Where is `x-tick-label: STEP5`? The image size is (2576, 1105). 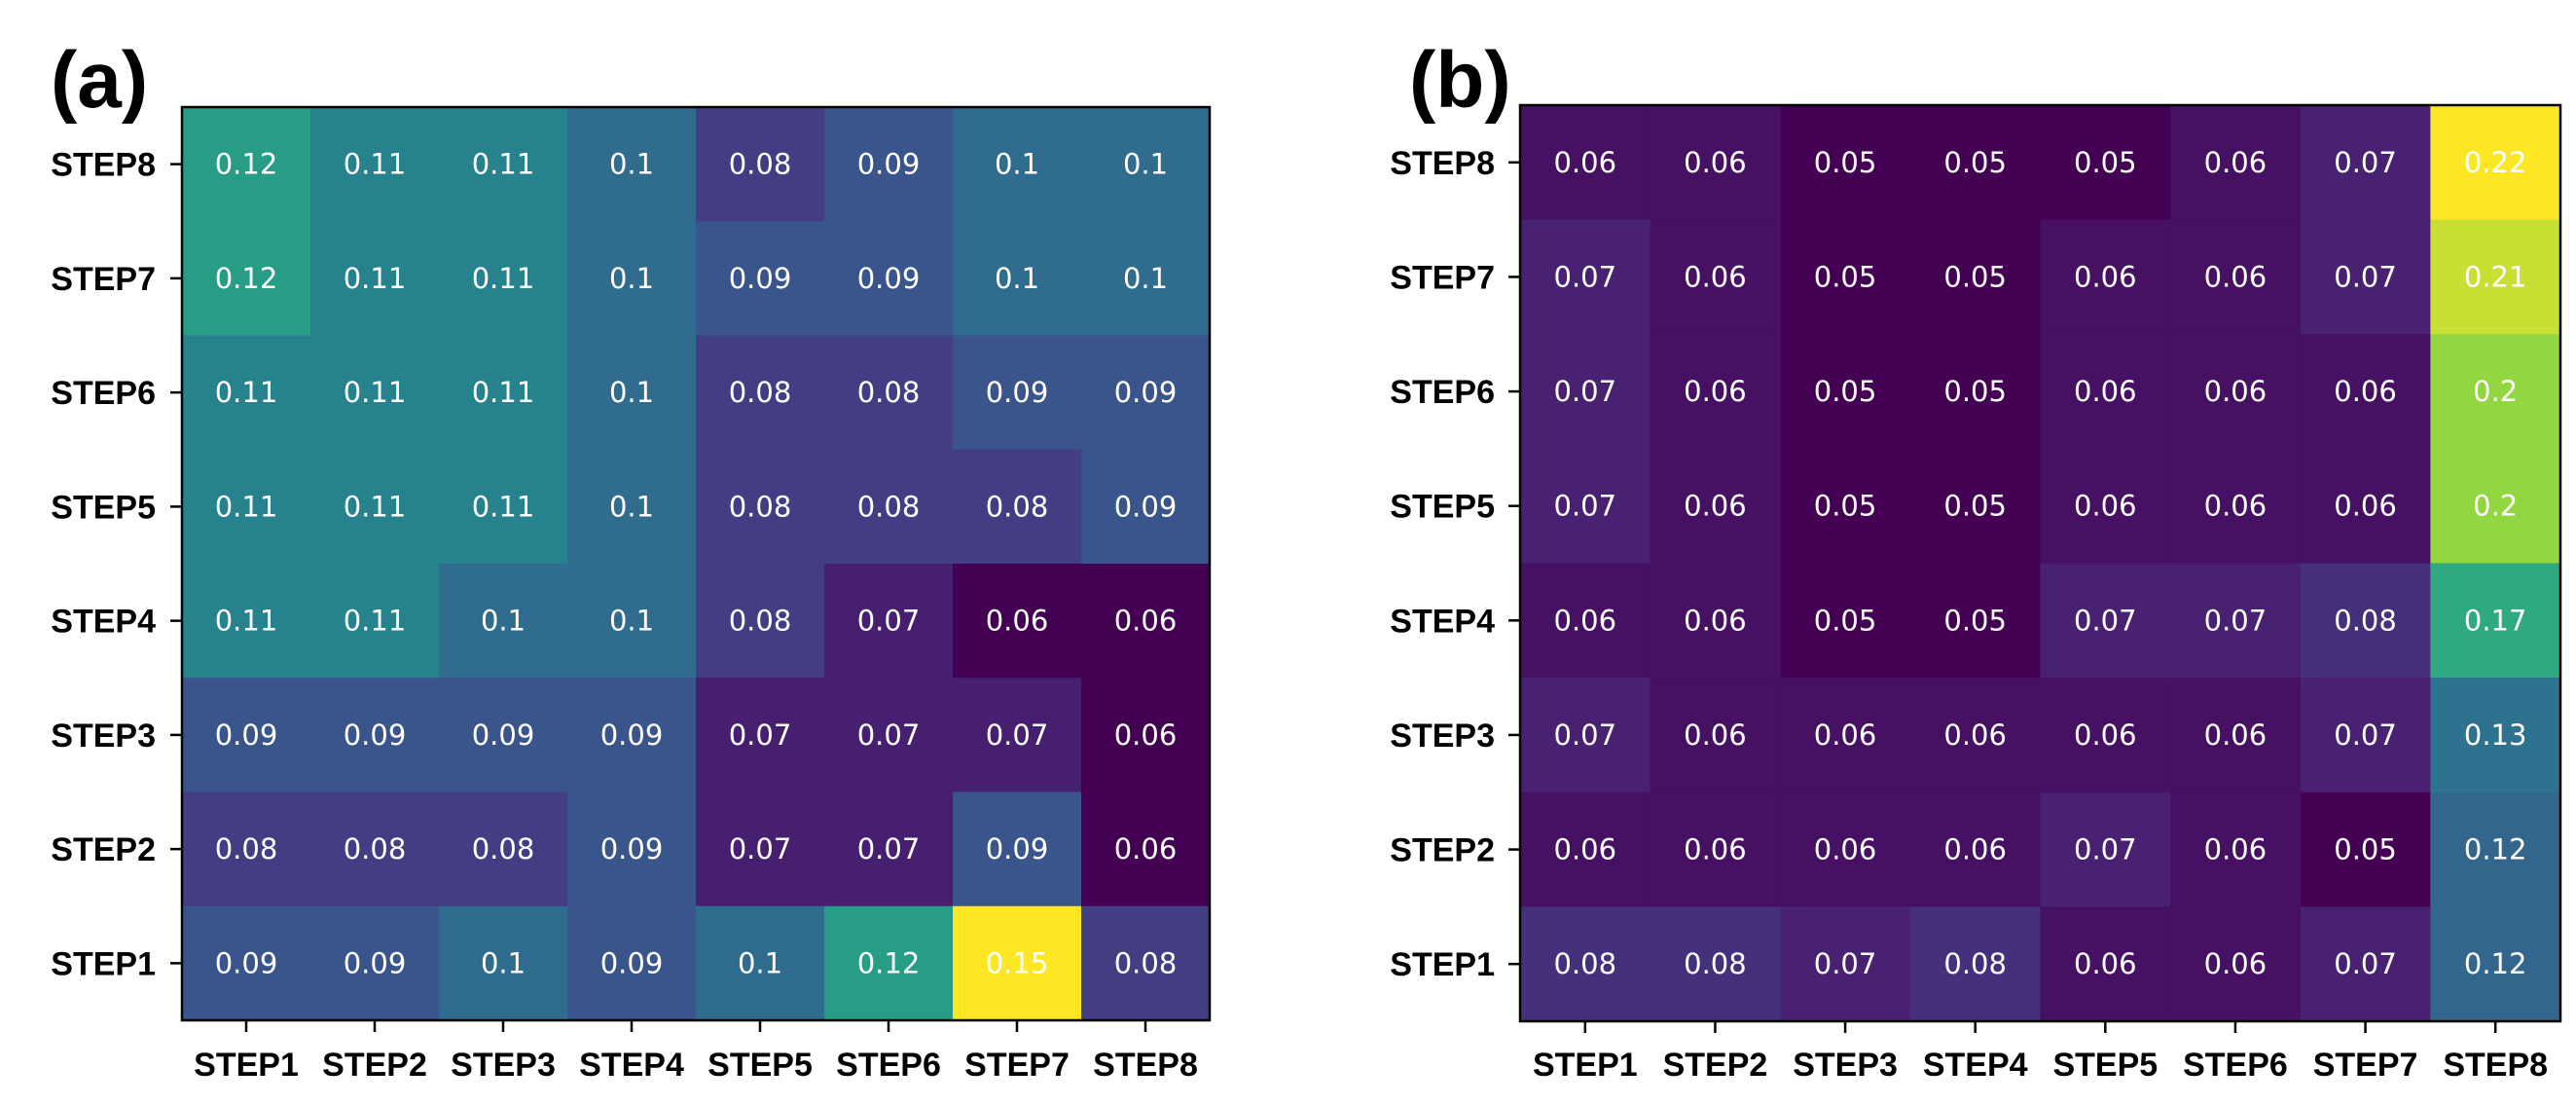
x-tick-label: STEP5 is located at coordinates (760, 1065).